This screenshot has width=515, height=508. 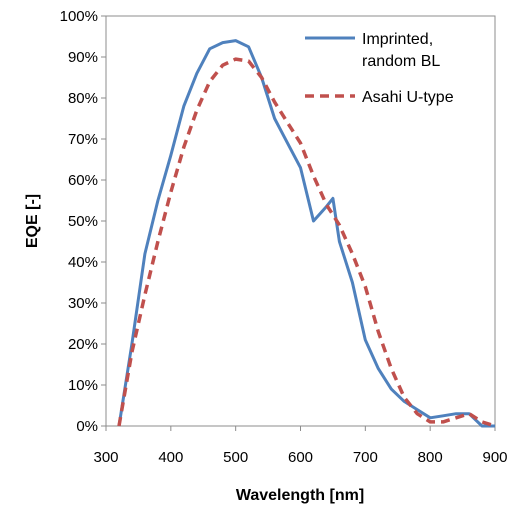 I want to click on y-tick-label: 80%, so click(x=83, y=98).